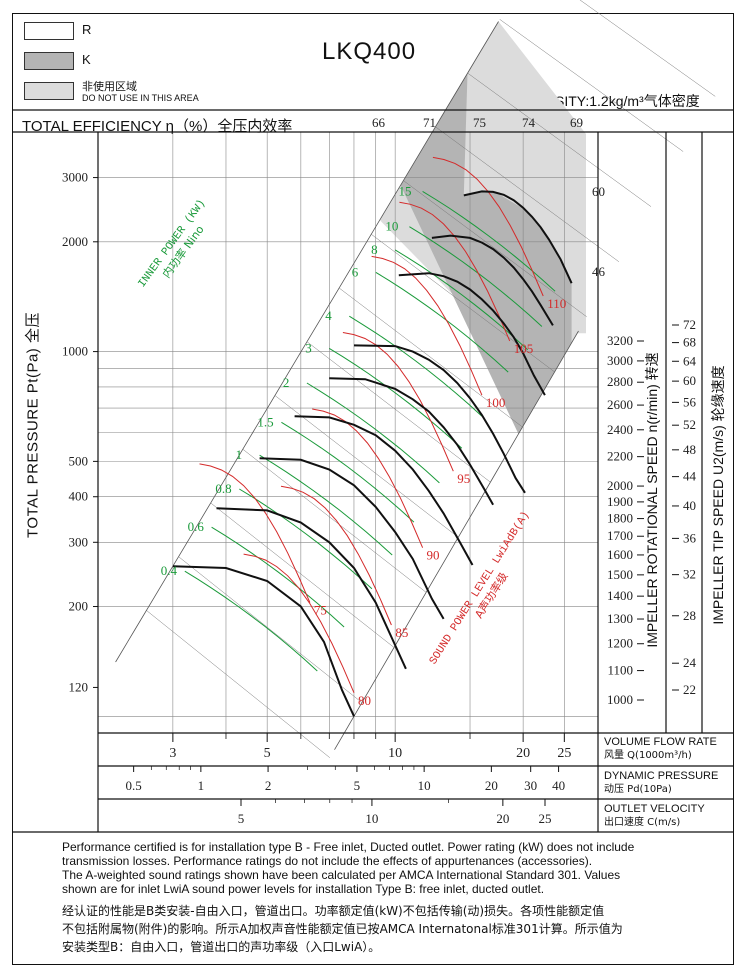  What do you see at coordinates (545, 818) in the screenshot?
I see `vel-tick-label: 25` at bounding box center [545, 818].